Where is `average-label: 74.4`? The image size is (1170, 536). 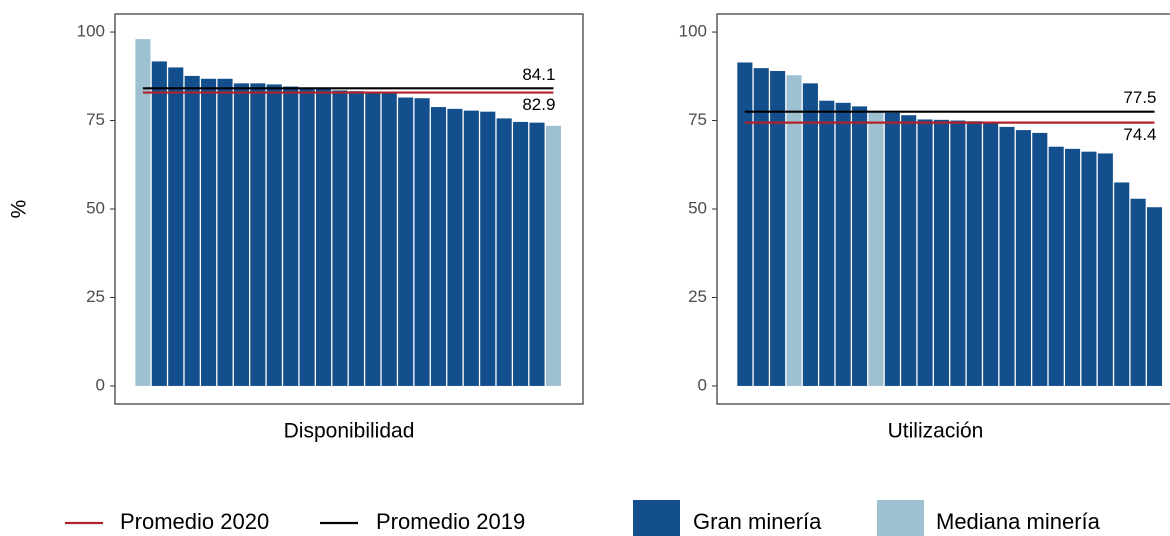
average-label: 74.4 is located at coordinates (1139, 134).